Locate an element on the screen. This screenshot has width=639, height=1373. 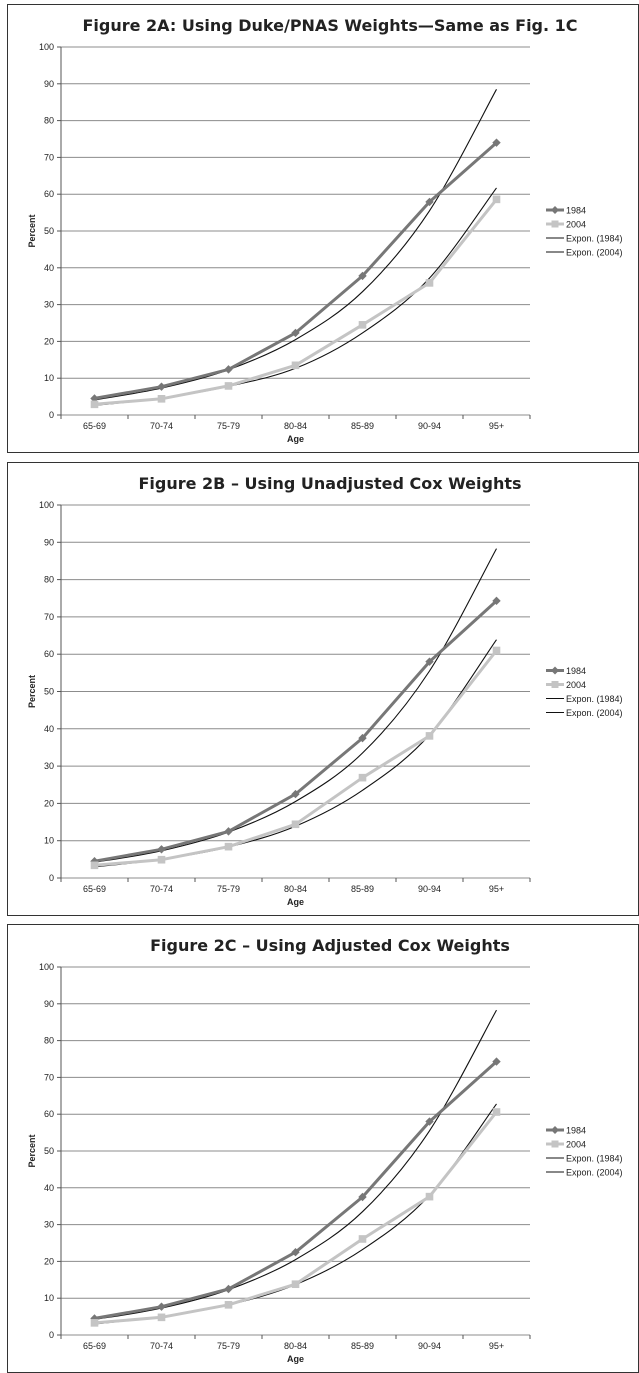
x-tick-label: 75-79 is located at coordinates (228, 426).